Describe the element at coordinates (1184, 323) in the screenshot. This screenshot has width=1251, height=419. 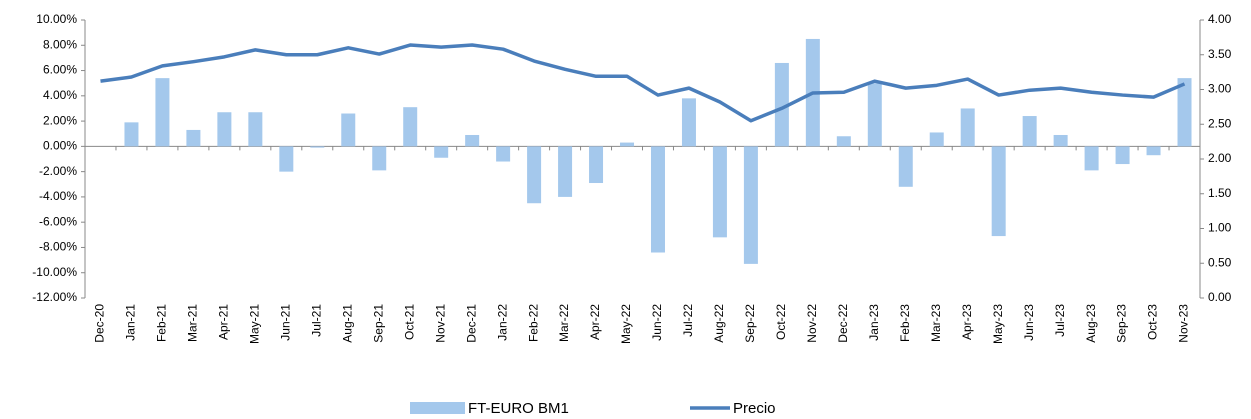
I see `x-tick-label: Nov-23` at that location.